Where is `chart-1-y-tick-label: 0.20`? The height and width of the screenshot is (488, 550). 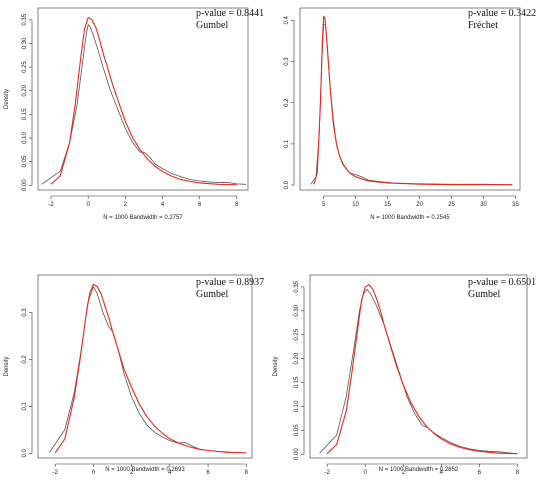
chart-1-y-tick-label: 0.20 is located at coordinates (25, 90).